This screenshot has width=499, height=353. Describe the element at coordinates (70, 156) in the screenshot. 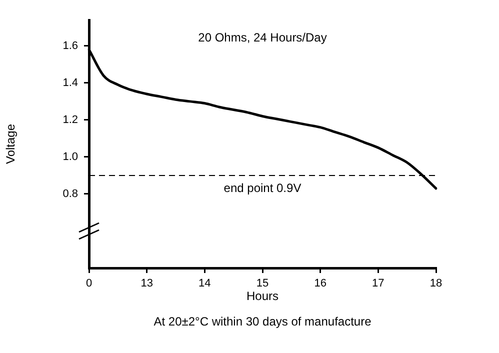

I see `y-tick-label: 1.0` at that location.